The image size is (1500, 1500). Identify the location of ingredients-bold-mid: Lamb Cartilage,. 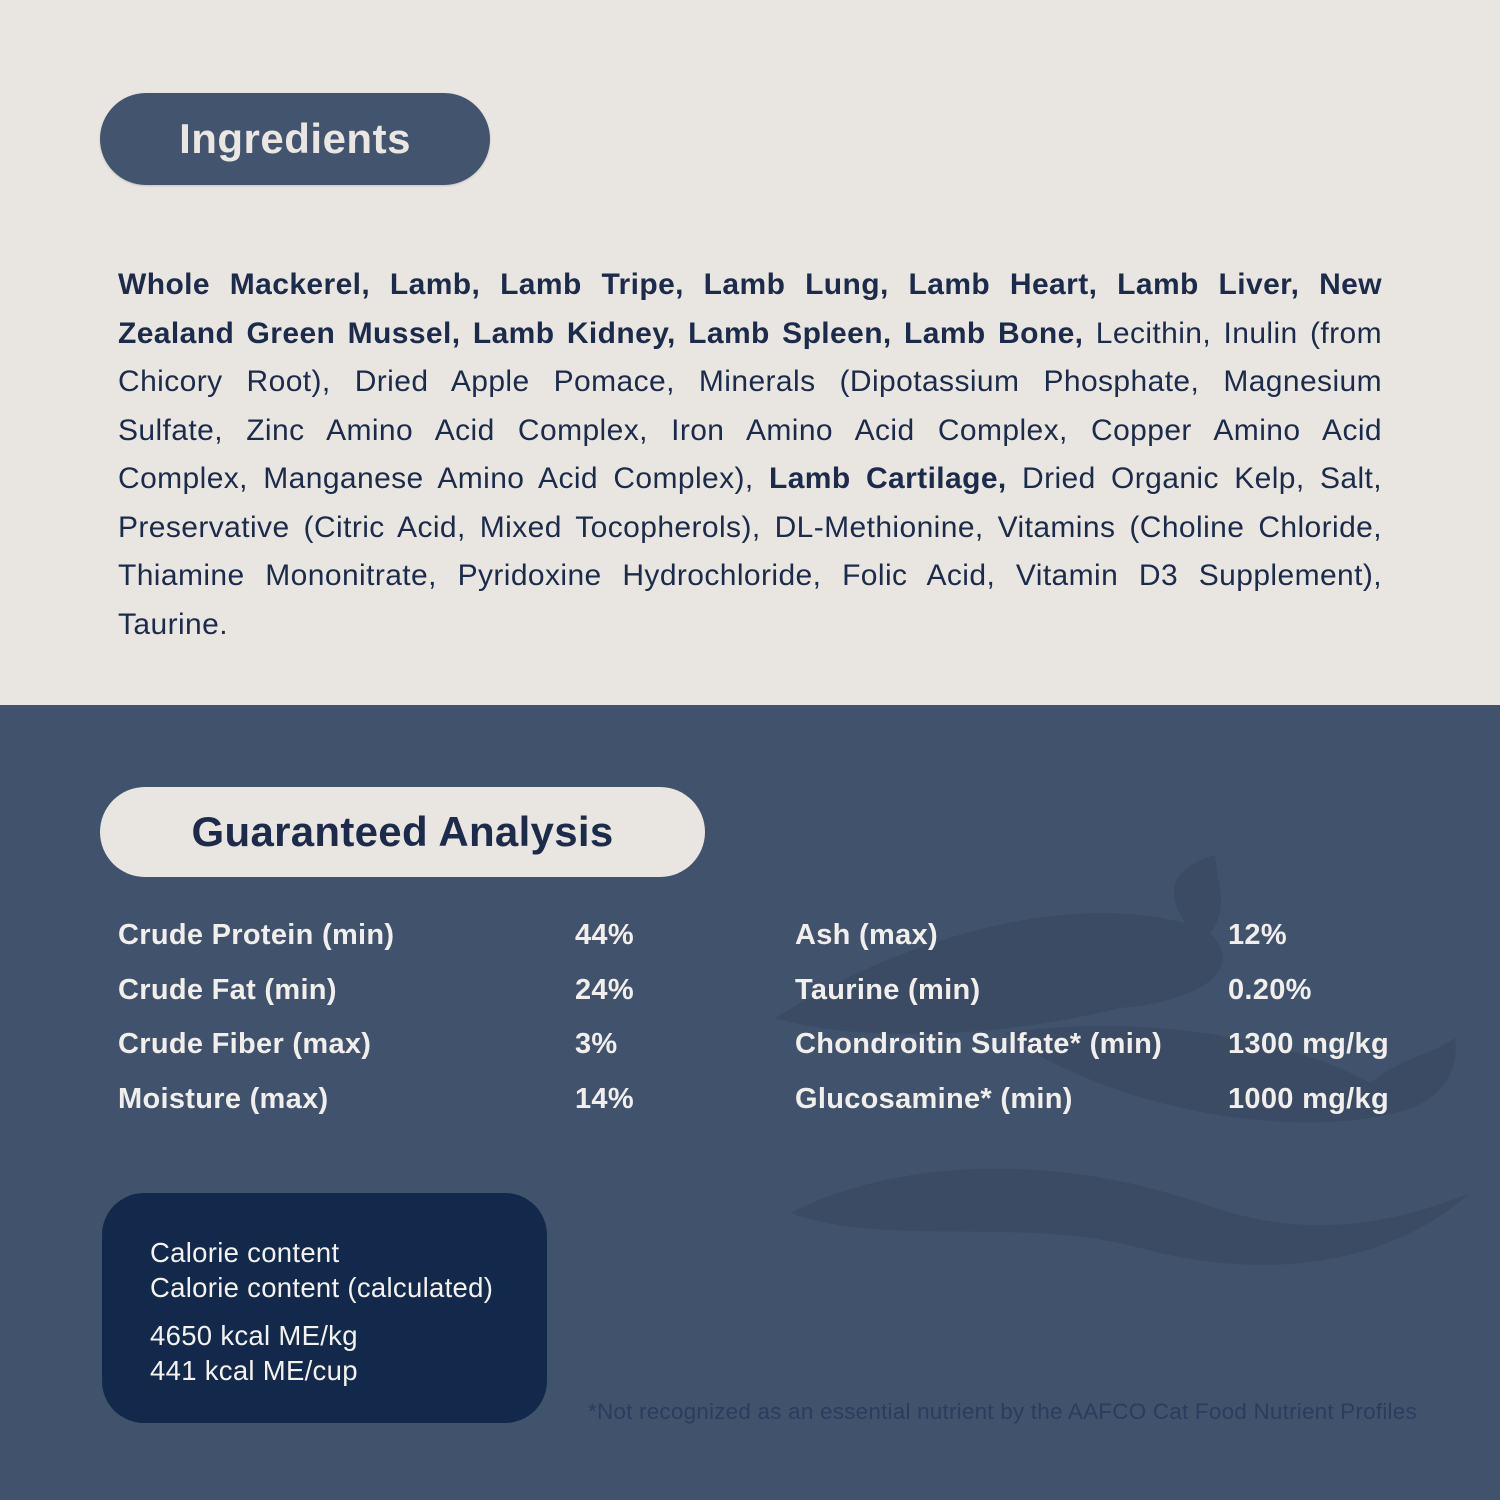
(888, 478).